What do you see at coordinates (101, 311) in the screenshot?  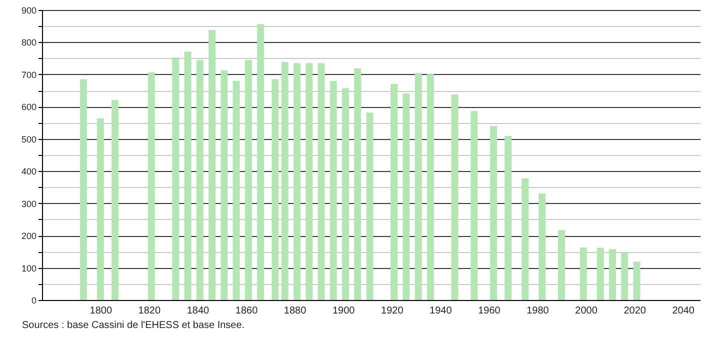 I see `x-tick-label: 1800` at bounding box center [101, 311].